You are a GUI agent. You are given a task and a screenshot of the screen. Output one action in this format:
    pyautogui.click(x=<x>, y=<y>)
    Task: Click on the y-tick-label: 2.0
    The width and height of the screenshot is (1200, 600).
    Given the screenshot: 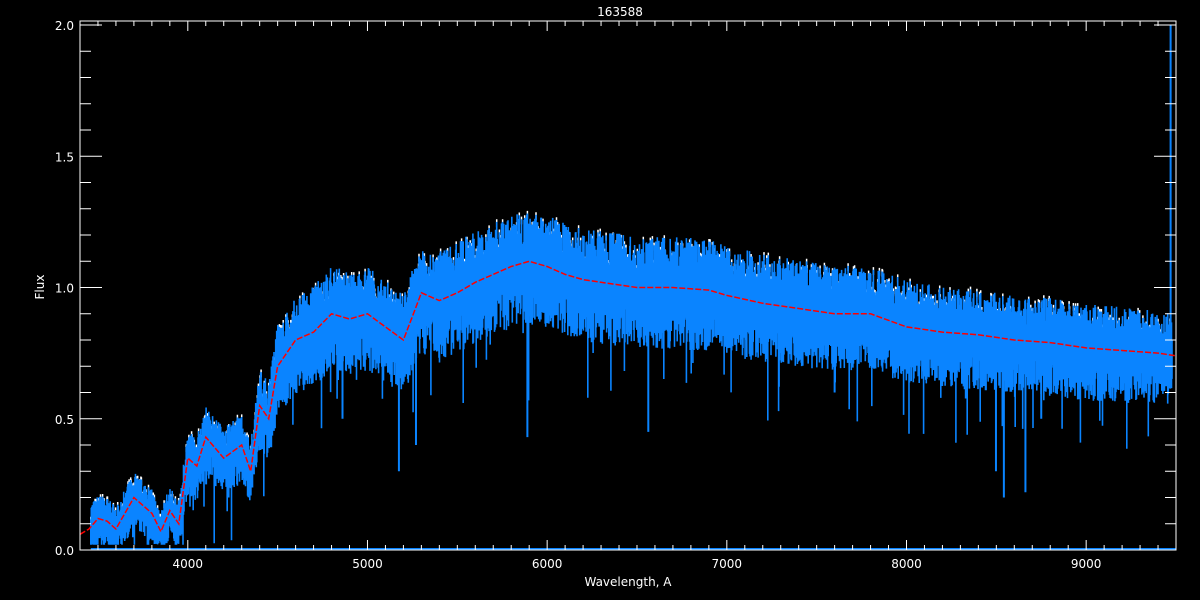 What is the action you would take?
    pyautogui.click(x=64, y=26)
    